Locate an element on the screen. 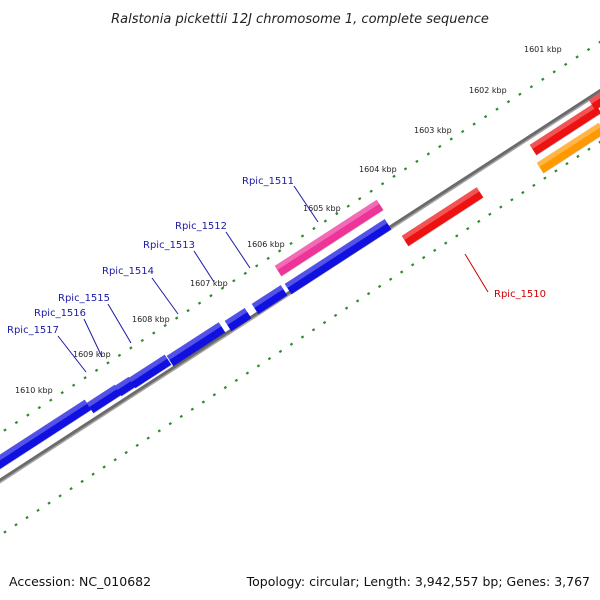  gene-rpic-1512-shade is located at coordinates (236, 316).